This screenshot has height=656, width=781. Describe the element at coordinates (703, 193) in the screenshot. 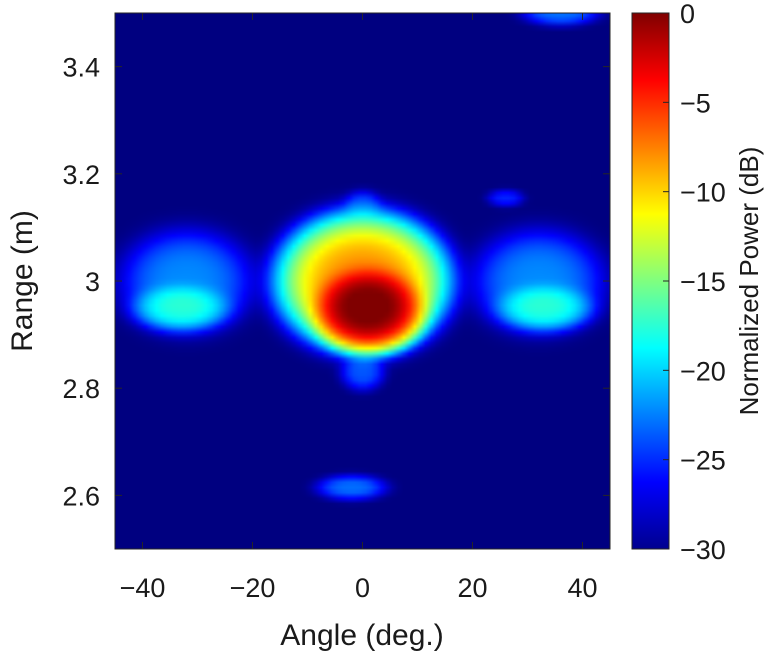

I see `colorbar-tick-label: −10` at that location.